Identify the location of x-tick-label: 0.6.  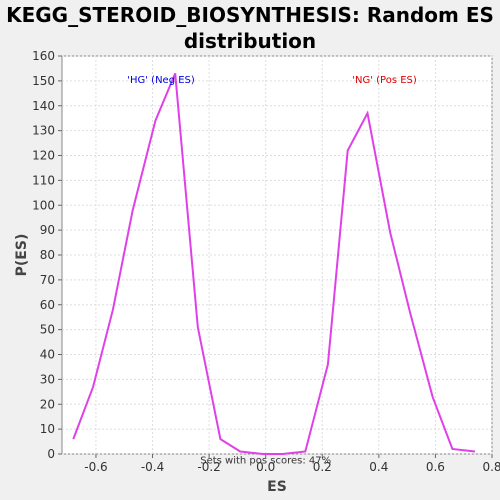
(435, 467).